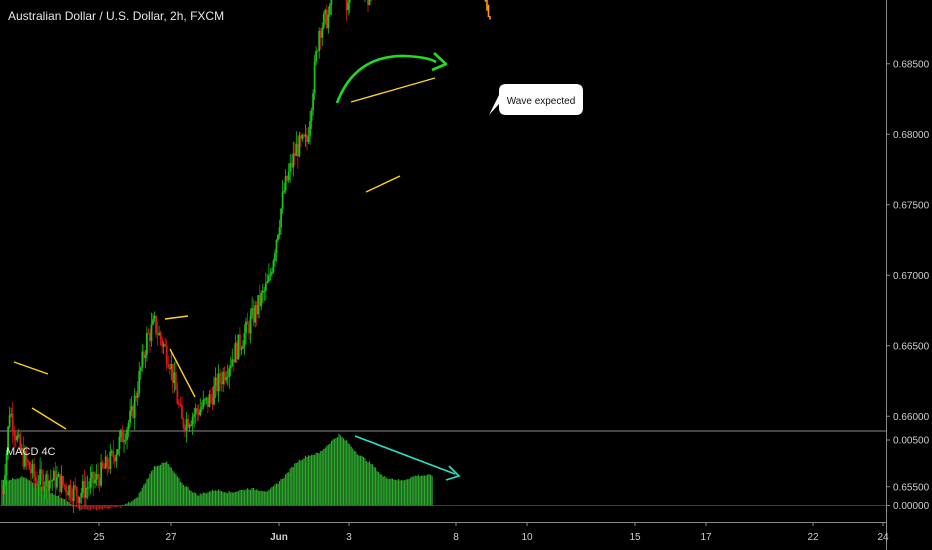 Image resolution: width=932 pixels, height=550 pixels. What do you see at coordinates (405, 455) in the screenshot?
I see `divergence-line` at bounding box center [405, 455].